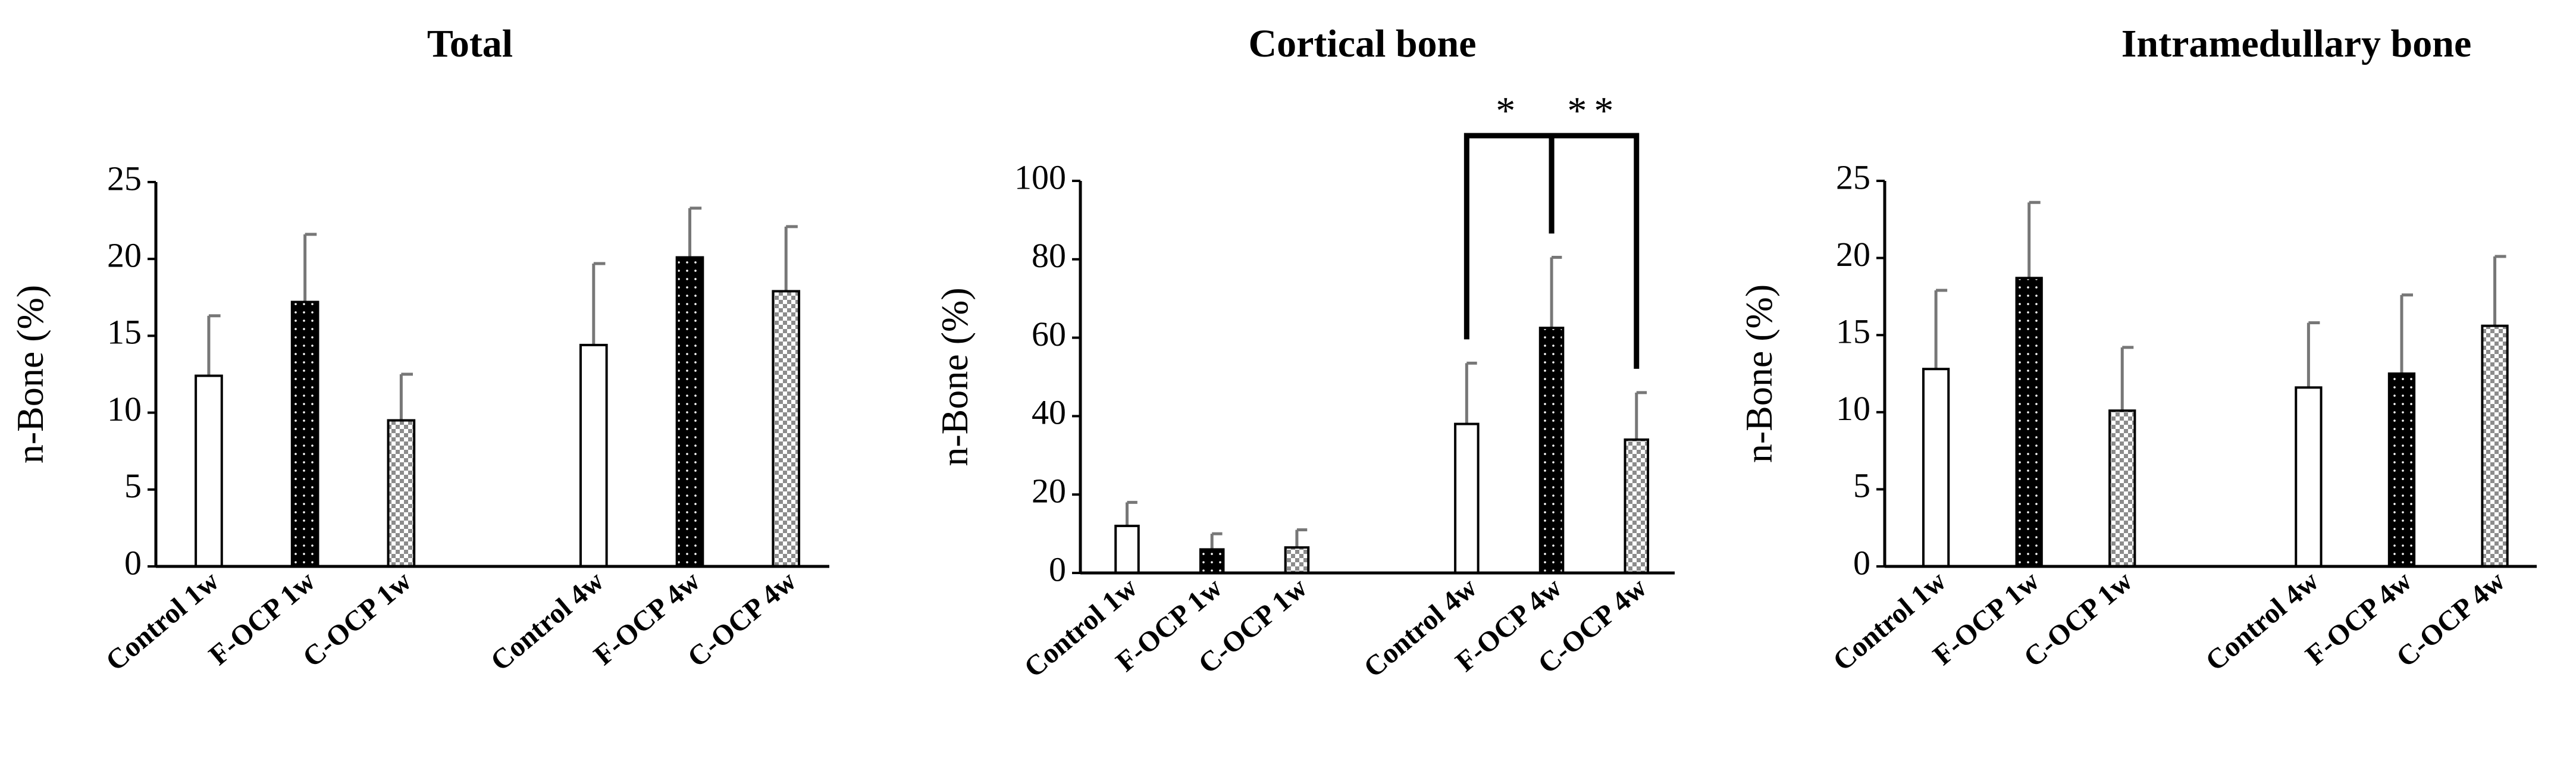 The height and width of the screenshot is (780, 2576). What do you see at coordinates (2296, 43) in the screenshot?
I see `chart-title: Intramedullary bone` at bounding box center [2296, 43].